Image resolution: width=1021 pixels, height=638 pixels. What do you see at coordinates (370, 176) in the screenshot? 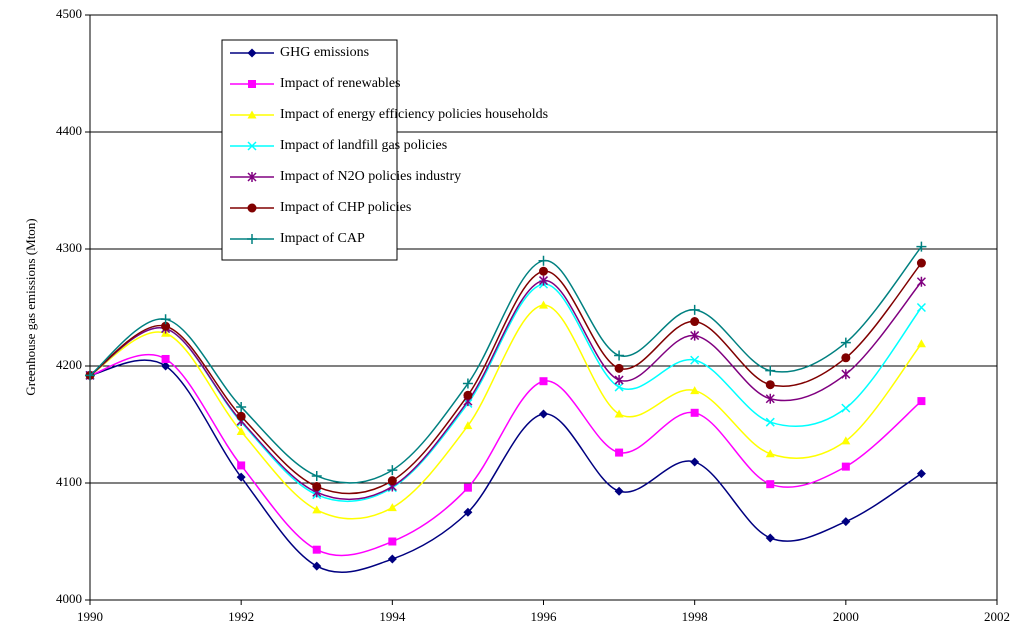
I see `legend-label: Impact of N2O policies industry` at bounding box center [370, 176].